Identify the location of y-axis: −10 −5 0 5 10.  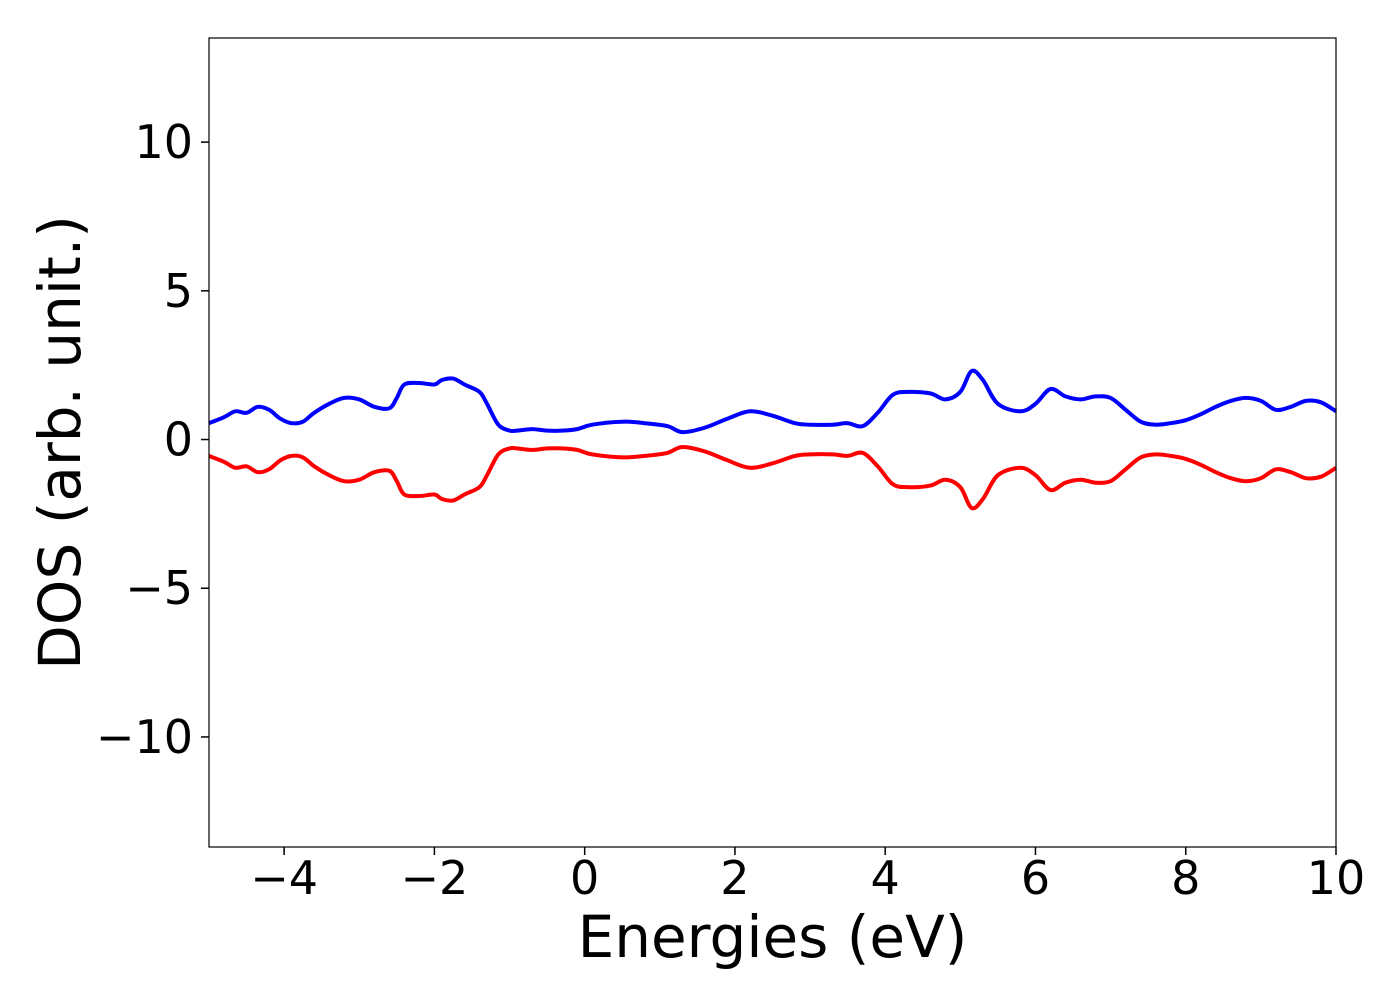
(152, 439).